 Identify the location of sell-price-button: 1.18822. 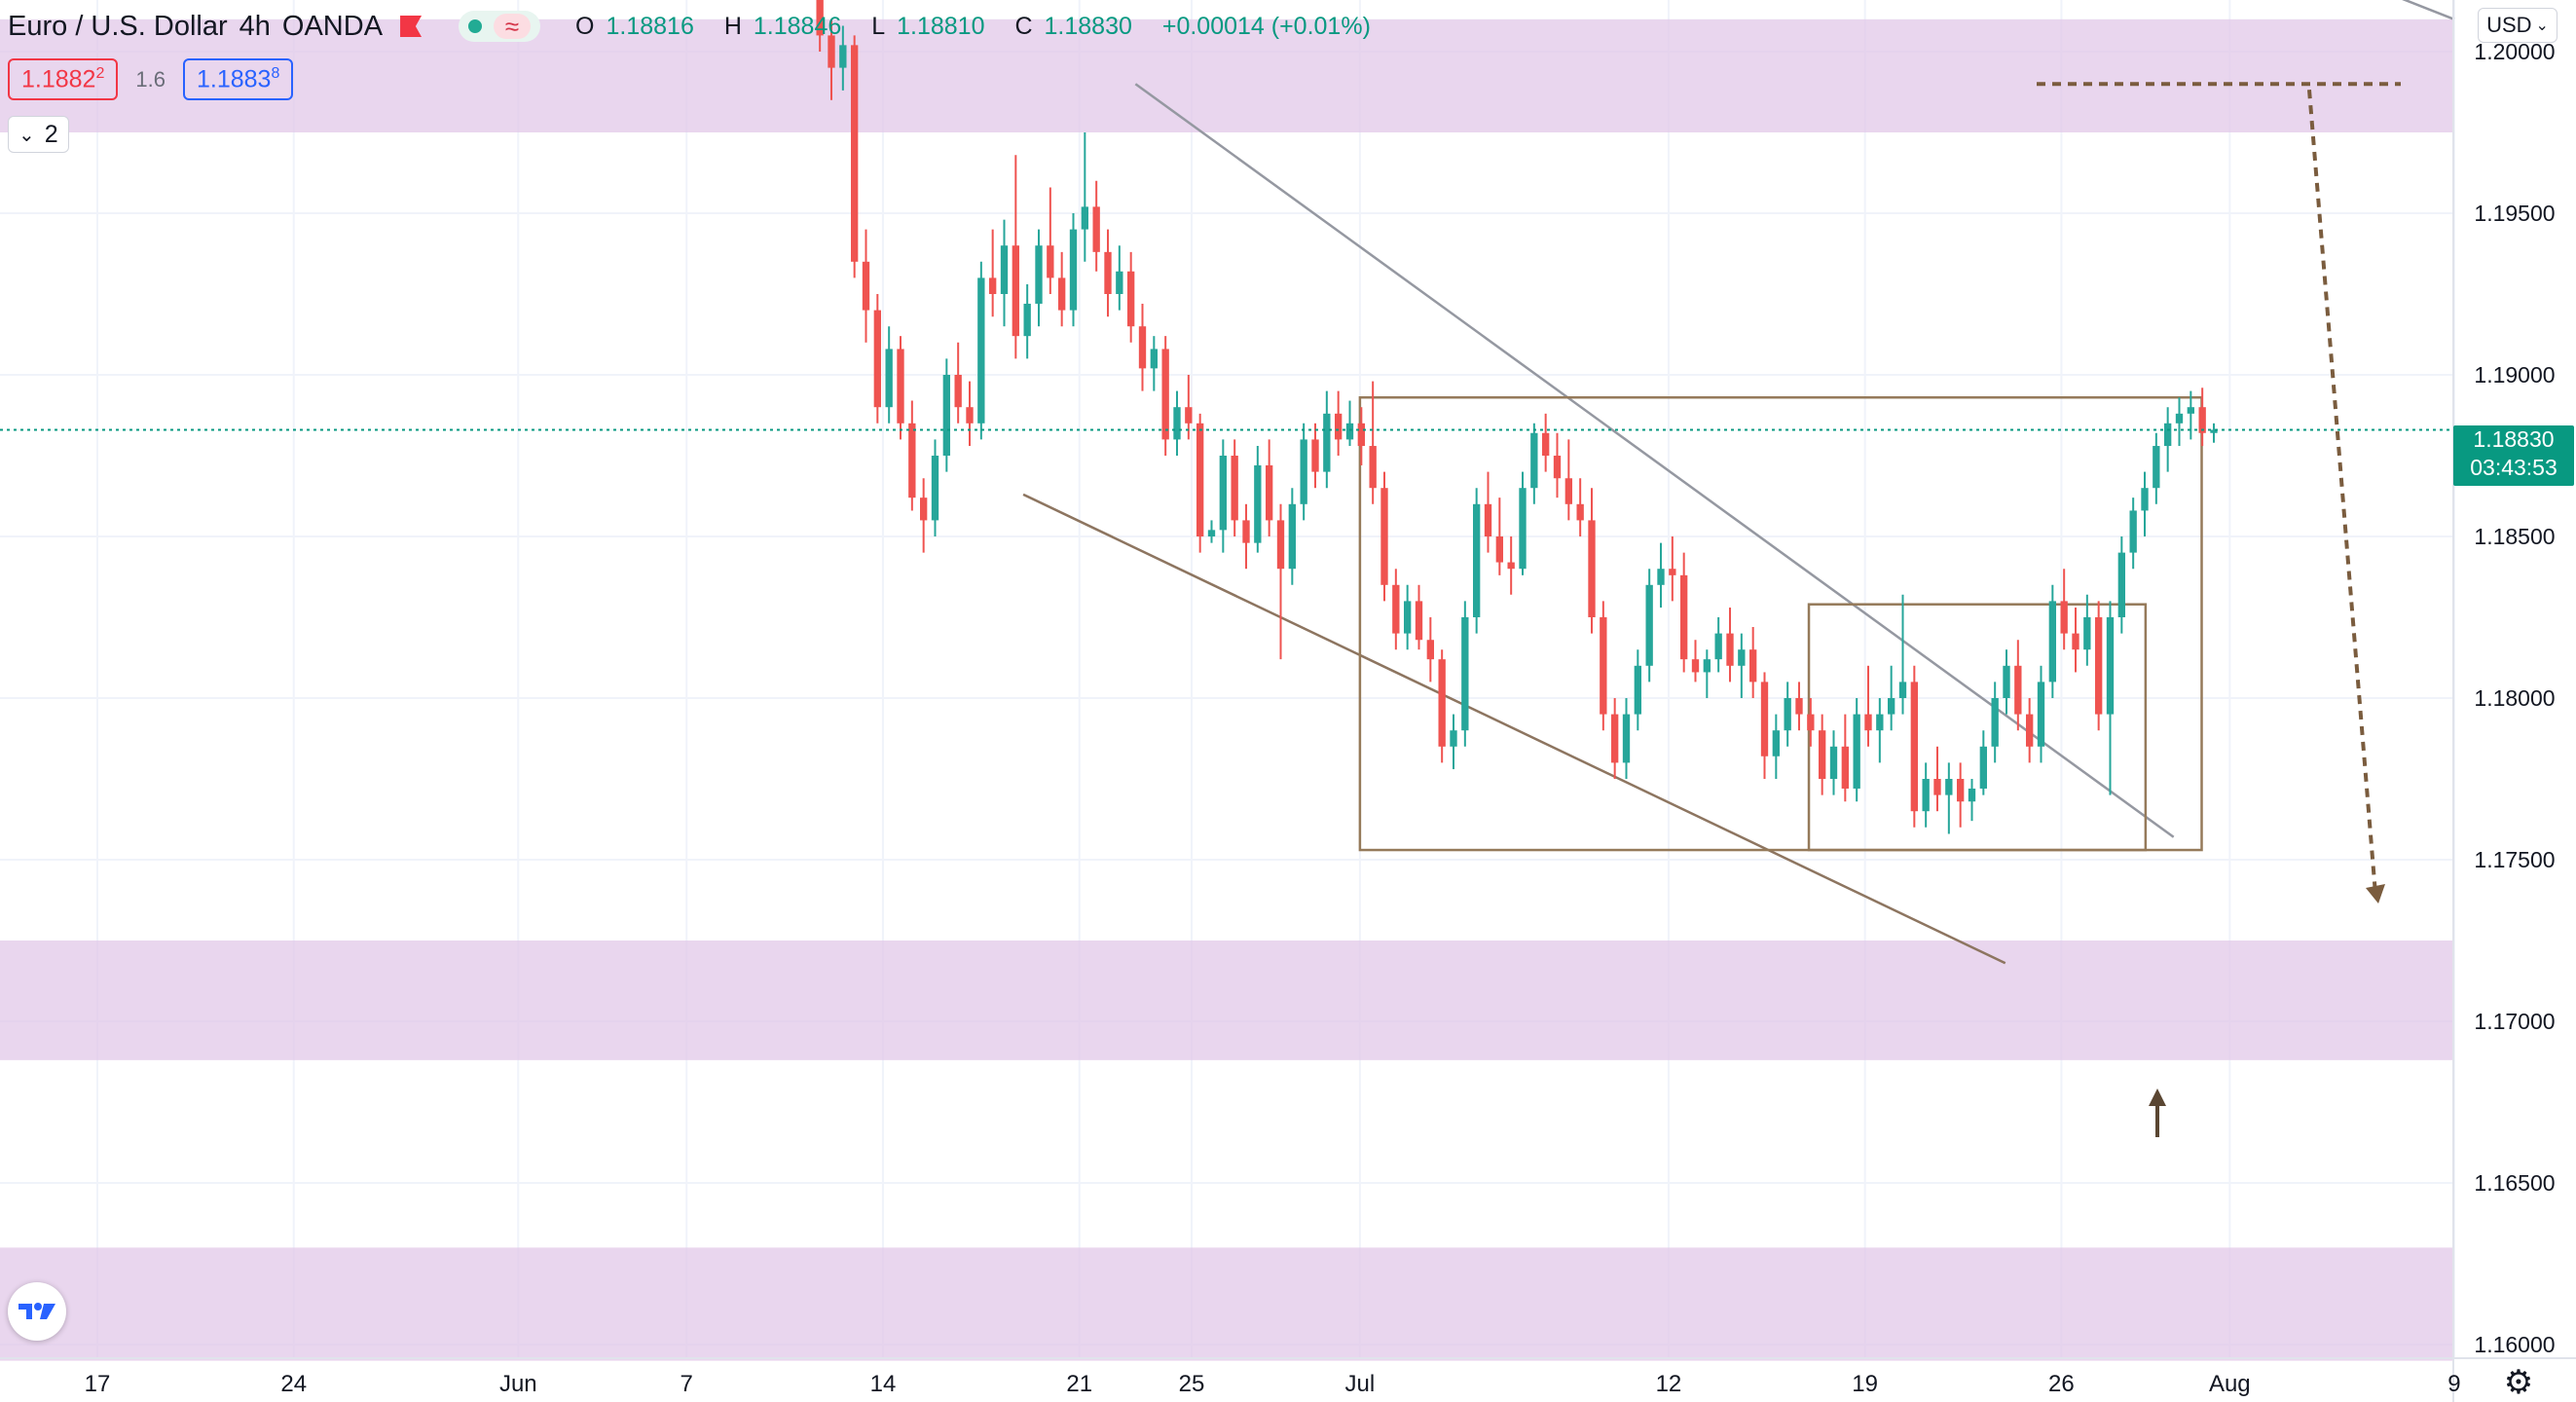
(63, 79).